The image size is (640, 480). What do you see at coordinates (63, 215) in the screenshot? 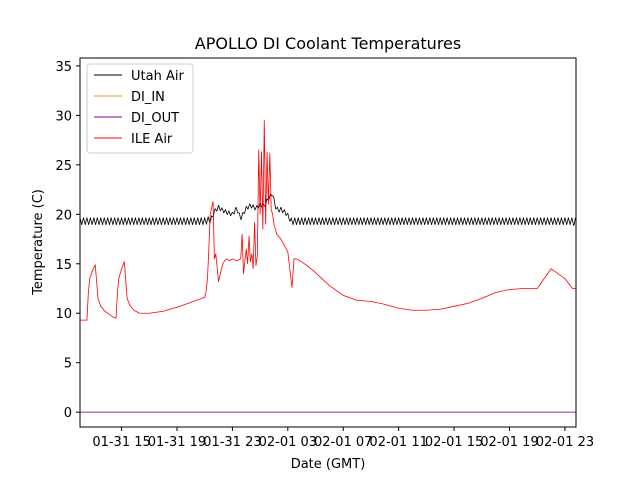
I see `y-tick-label: 20` at bounding box center [63, 215].